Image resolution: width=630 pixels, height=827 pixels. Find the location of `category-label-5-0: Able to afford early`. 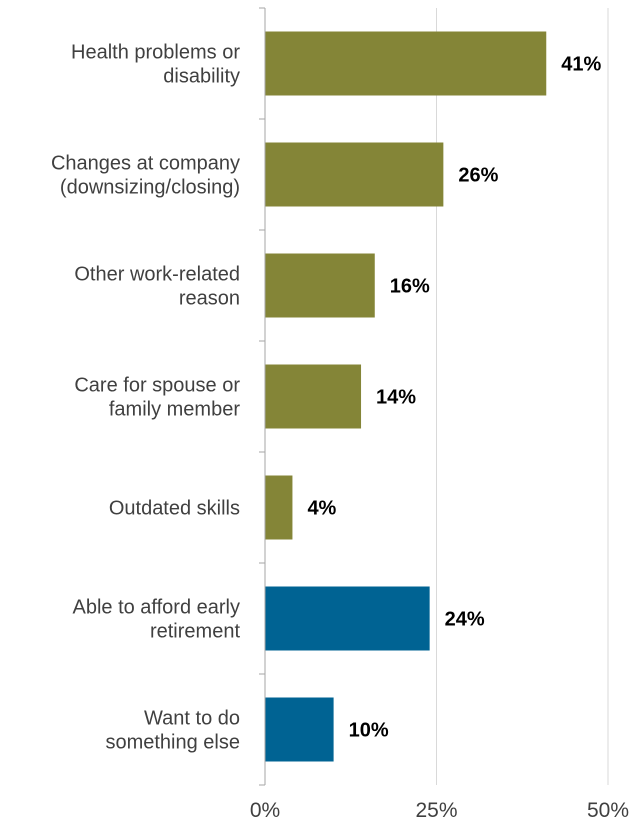

category-label-5-0: Able to afford early is located at coordinates (156, 608).